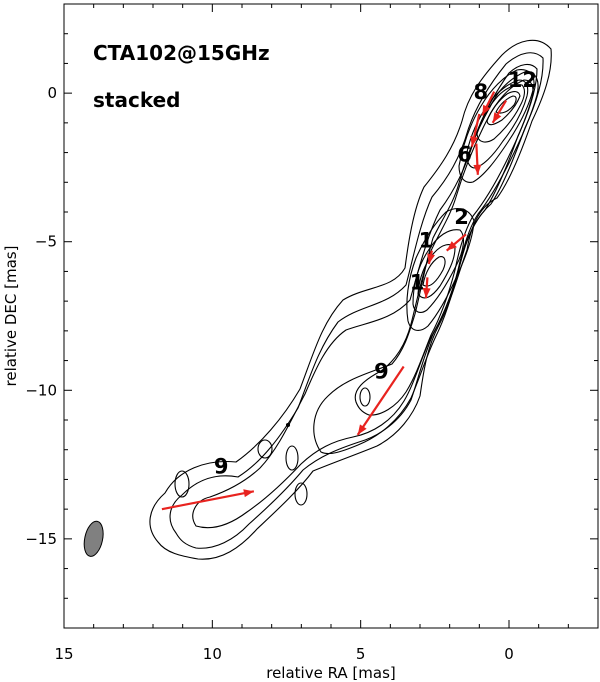  I want to click on y-axis-label: relative DEC [mas], so click(11, 316).